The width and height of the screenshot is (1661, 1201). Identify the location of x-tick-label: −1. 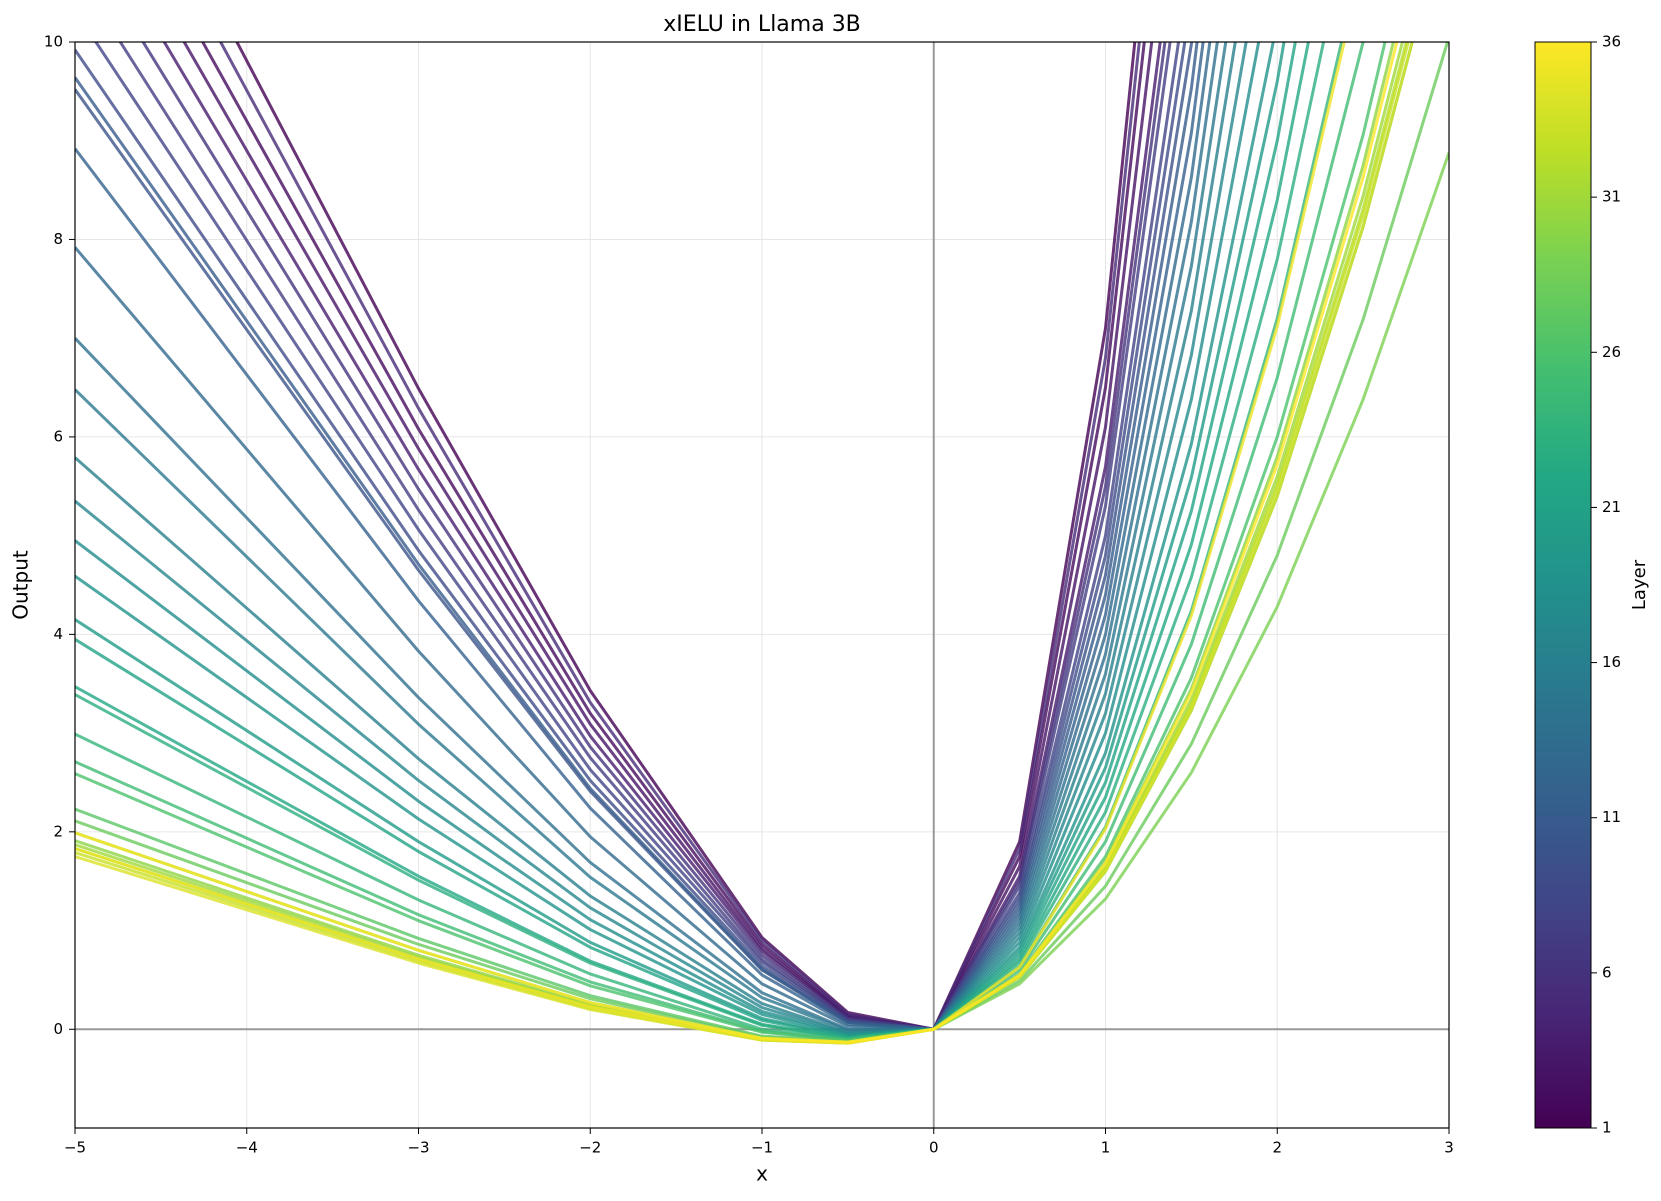
(762, 1148).